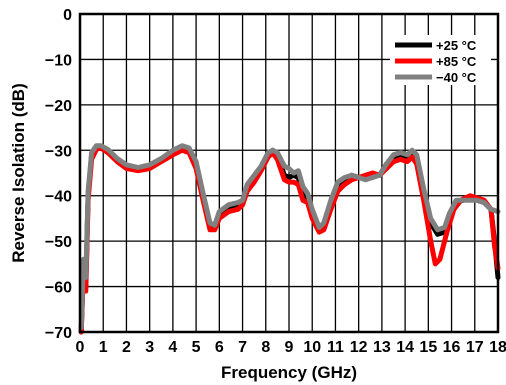 The image size is (506, 385). Describe the element at coordinates (103, 347) in the screenshot. I see `x-tick-label: 1` at that location.